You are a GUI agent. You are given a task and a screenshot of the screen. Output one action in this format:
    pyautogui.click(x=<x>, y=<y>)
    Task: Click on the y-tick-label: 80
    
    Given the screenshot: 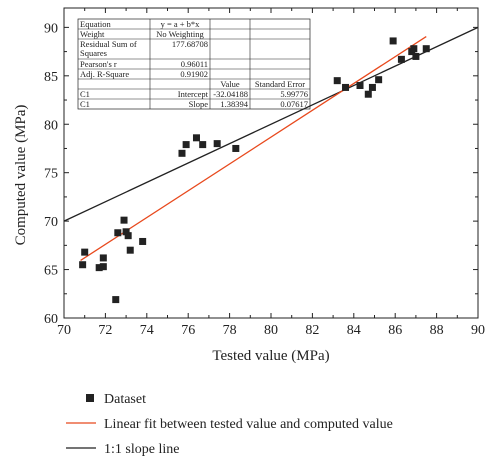 What is the action you would take?
    pyautogui.click(x=51, y=125)
    